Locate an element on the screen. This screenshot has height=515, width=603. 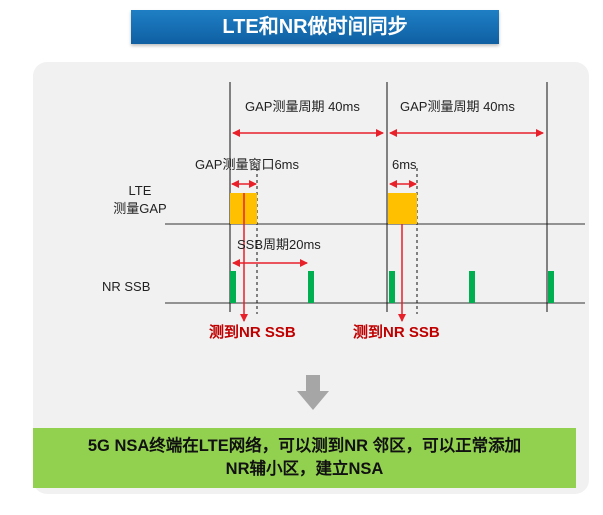
gap-period-label-1: GAP测量周期 40ms is located at coordinates (302, 106).